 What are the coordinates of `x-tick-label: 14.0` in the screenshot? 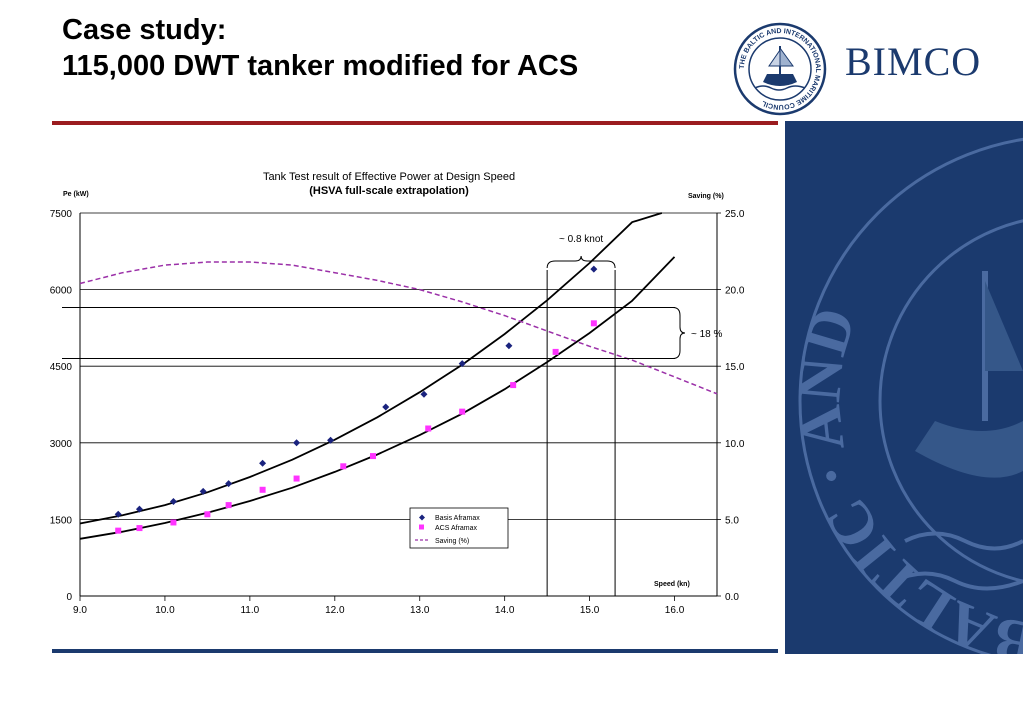 It's located at (505, 610).